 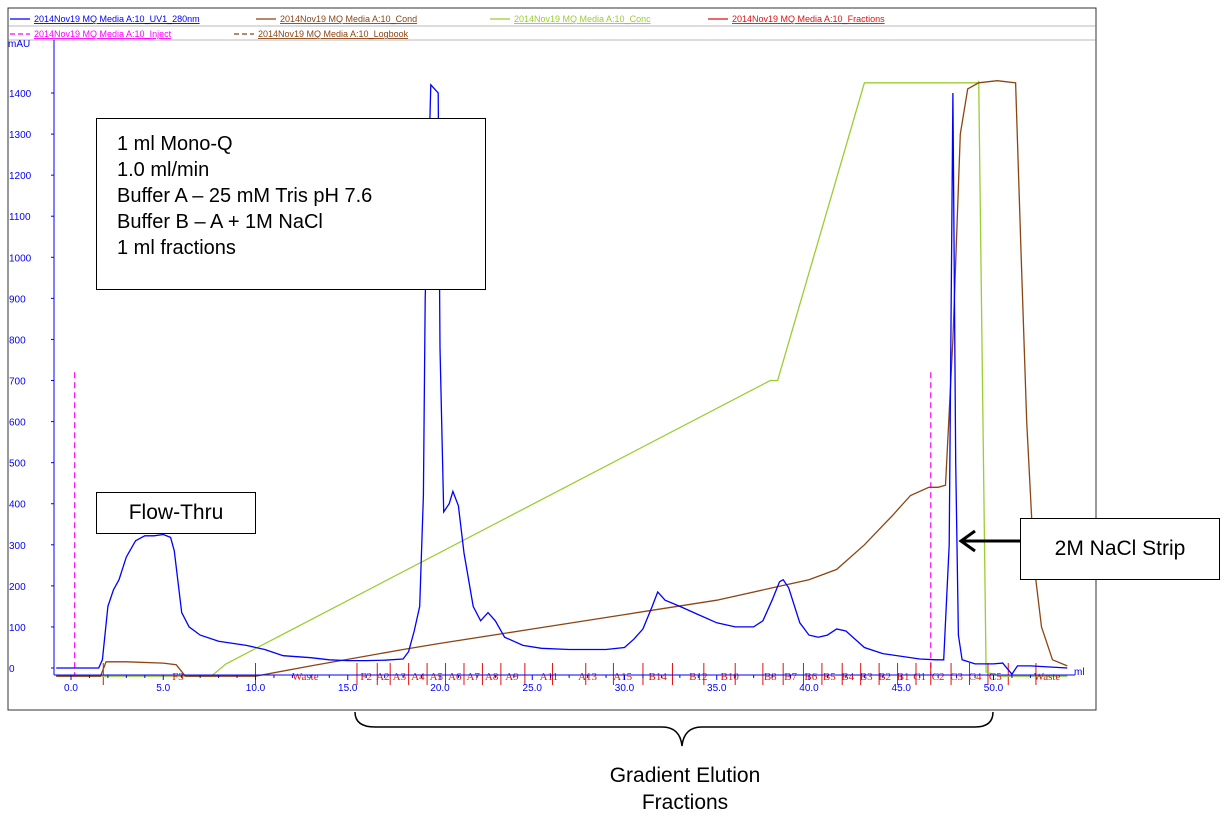 I want to click on fraction-label: B4, so click(x=847, y=677).